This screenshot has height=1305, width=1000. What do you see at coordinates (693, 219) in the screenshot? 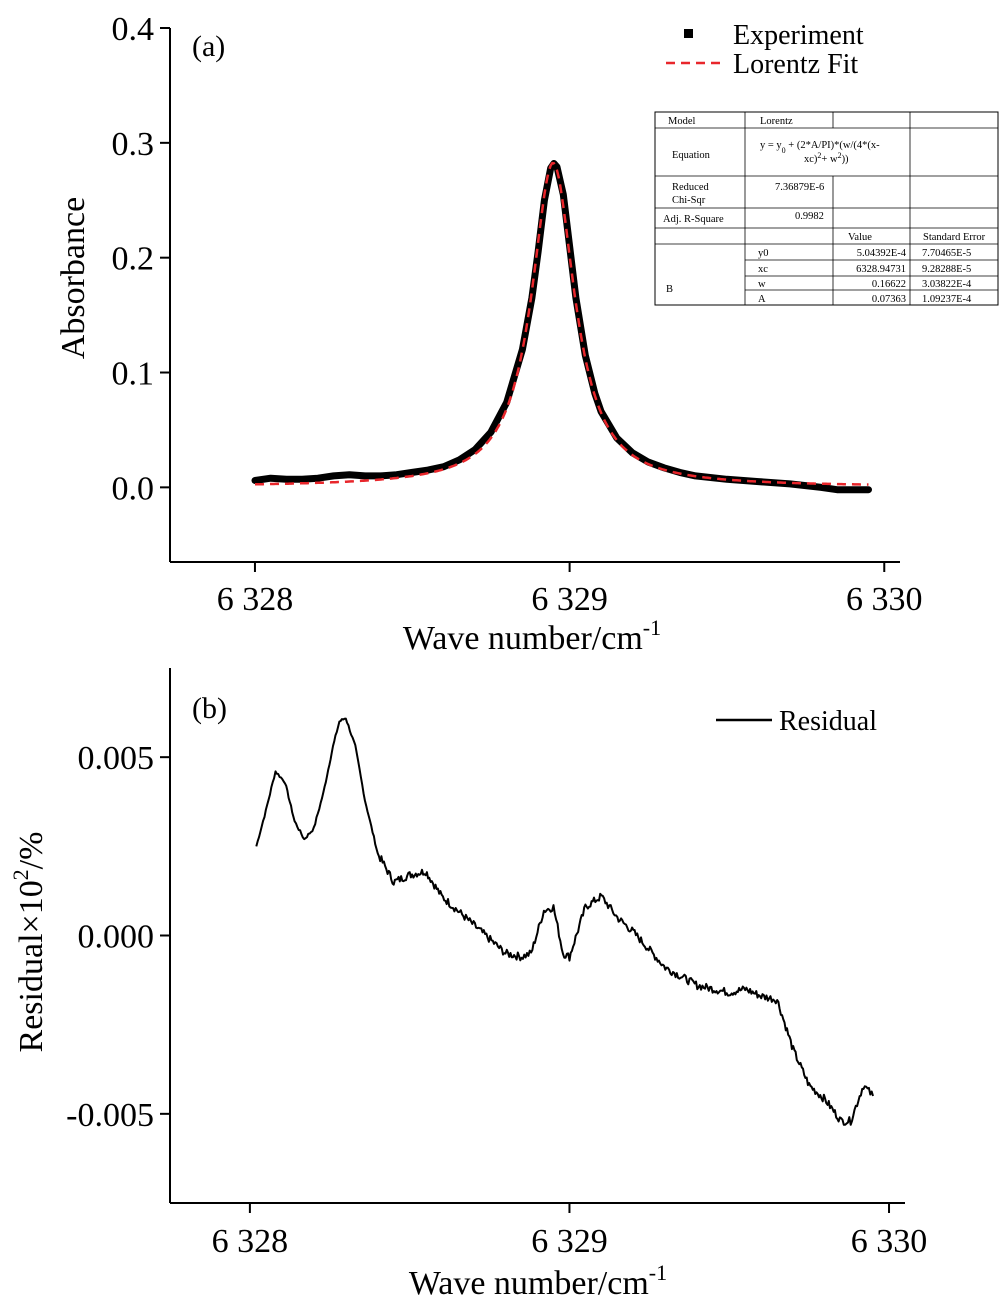
I see `table-adjr2-label: Adj. R-Square` at bounding box center [693, 219].